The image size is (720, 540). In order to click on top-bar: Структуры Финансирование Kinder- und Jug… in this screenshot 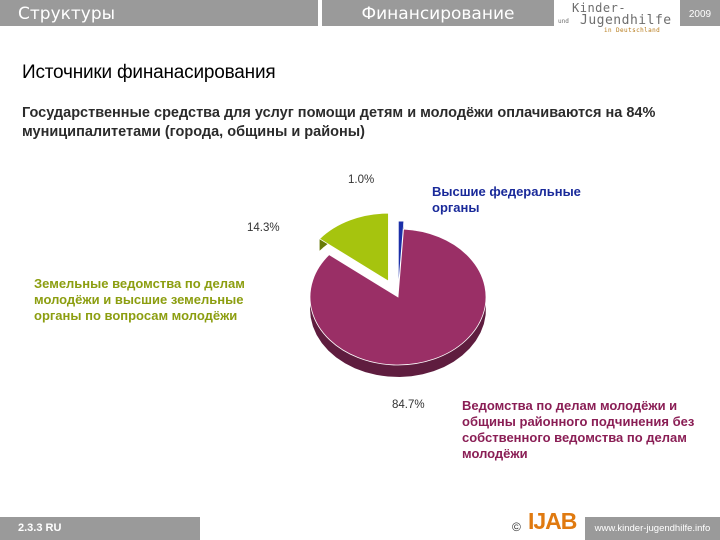, I will do `click(360, 17)`.